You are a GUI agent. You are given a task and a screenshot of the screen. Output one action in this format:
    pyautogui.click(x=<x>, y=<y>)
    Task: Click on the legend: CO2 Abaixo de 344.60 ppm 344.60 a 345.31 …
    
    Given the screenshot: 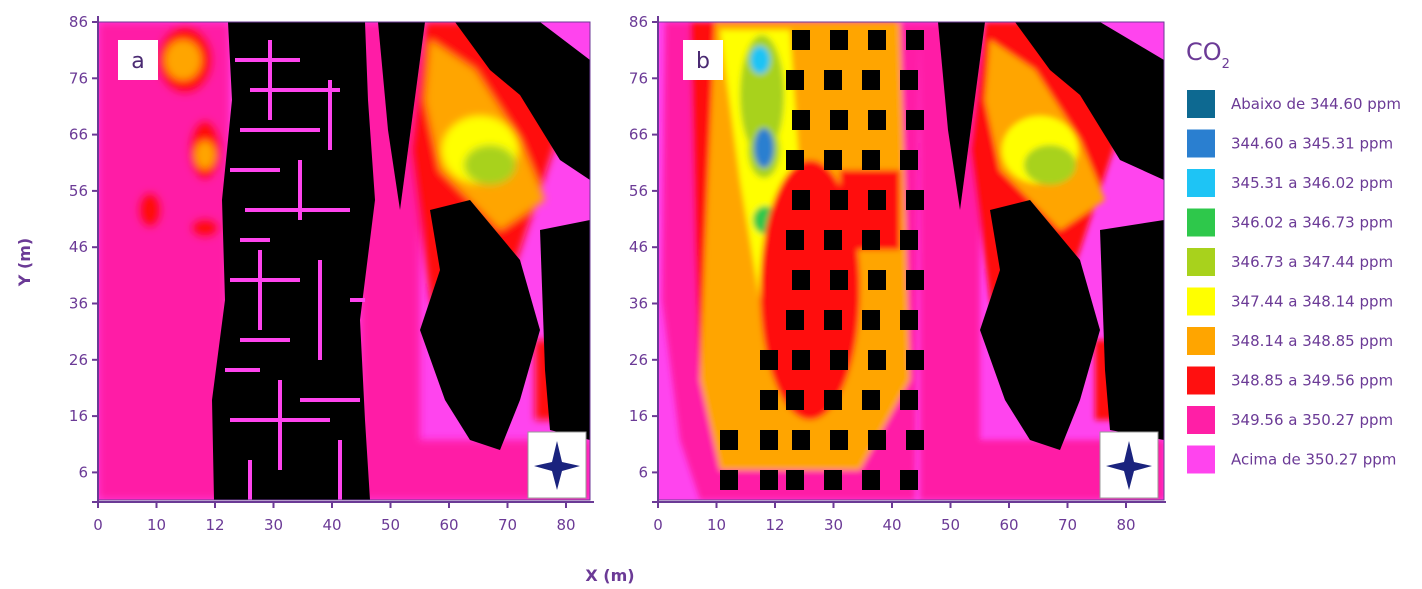 What is the action you would take?
    pyautogui.click(x=1293, y=256)
    